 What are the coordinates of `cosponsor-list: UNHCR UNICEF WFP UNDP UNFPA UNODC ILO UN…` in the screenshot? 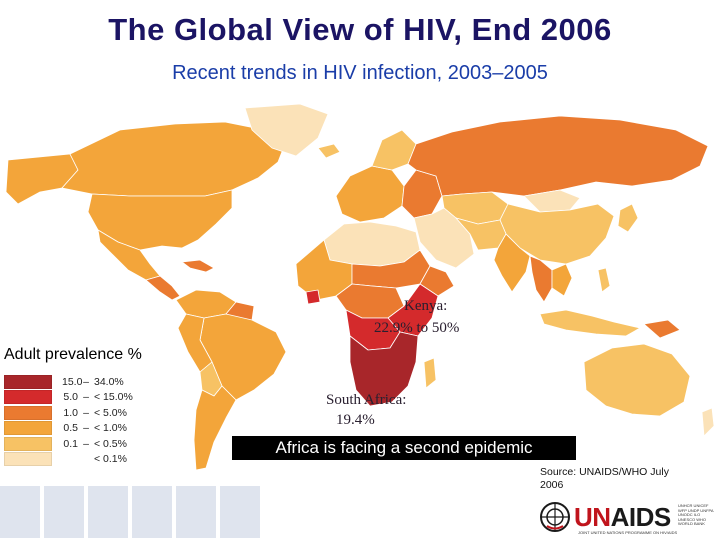 It's located at (696, 514).